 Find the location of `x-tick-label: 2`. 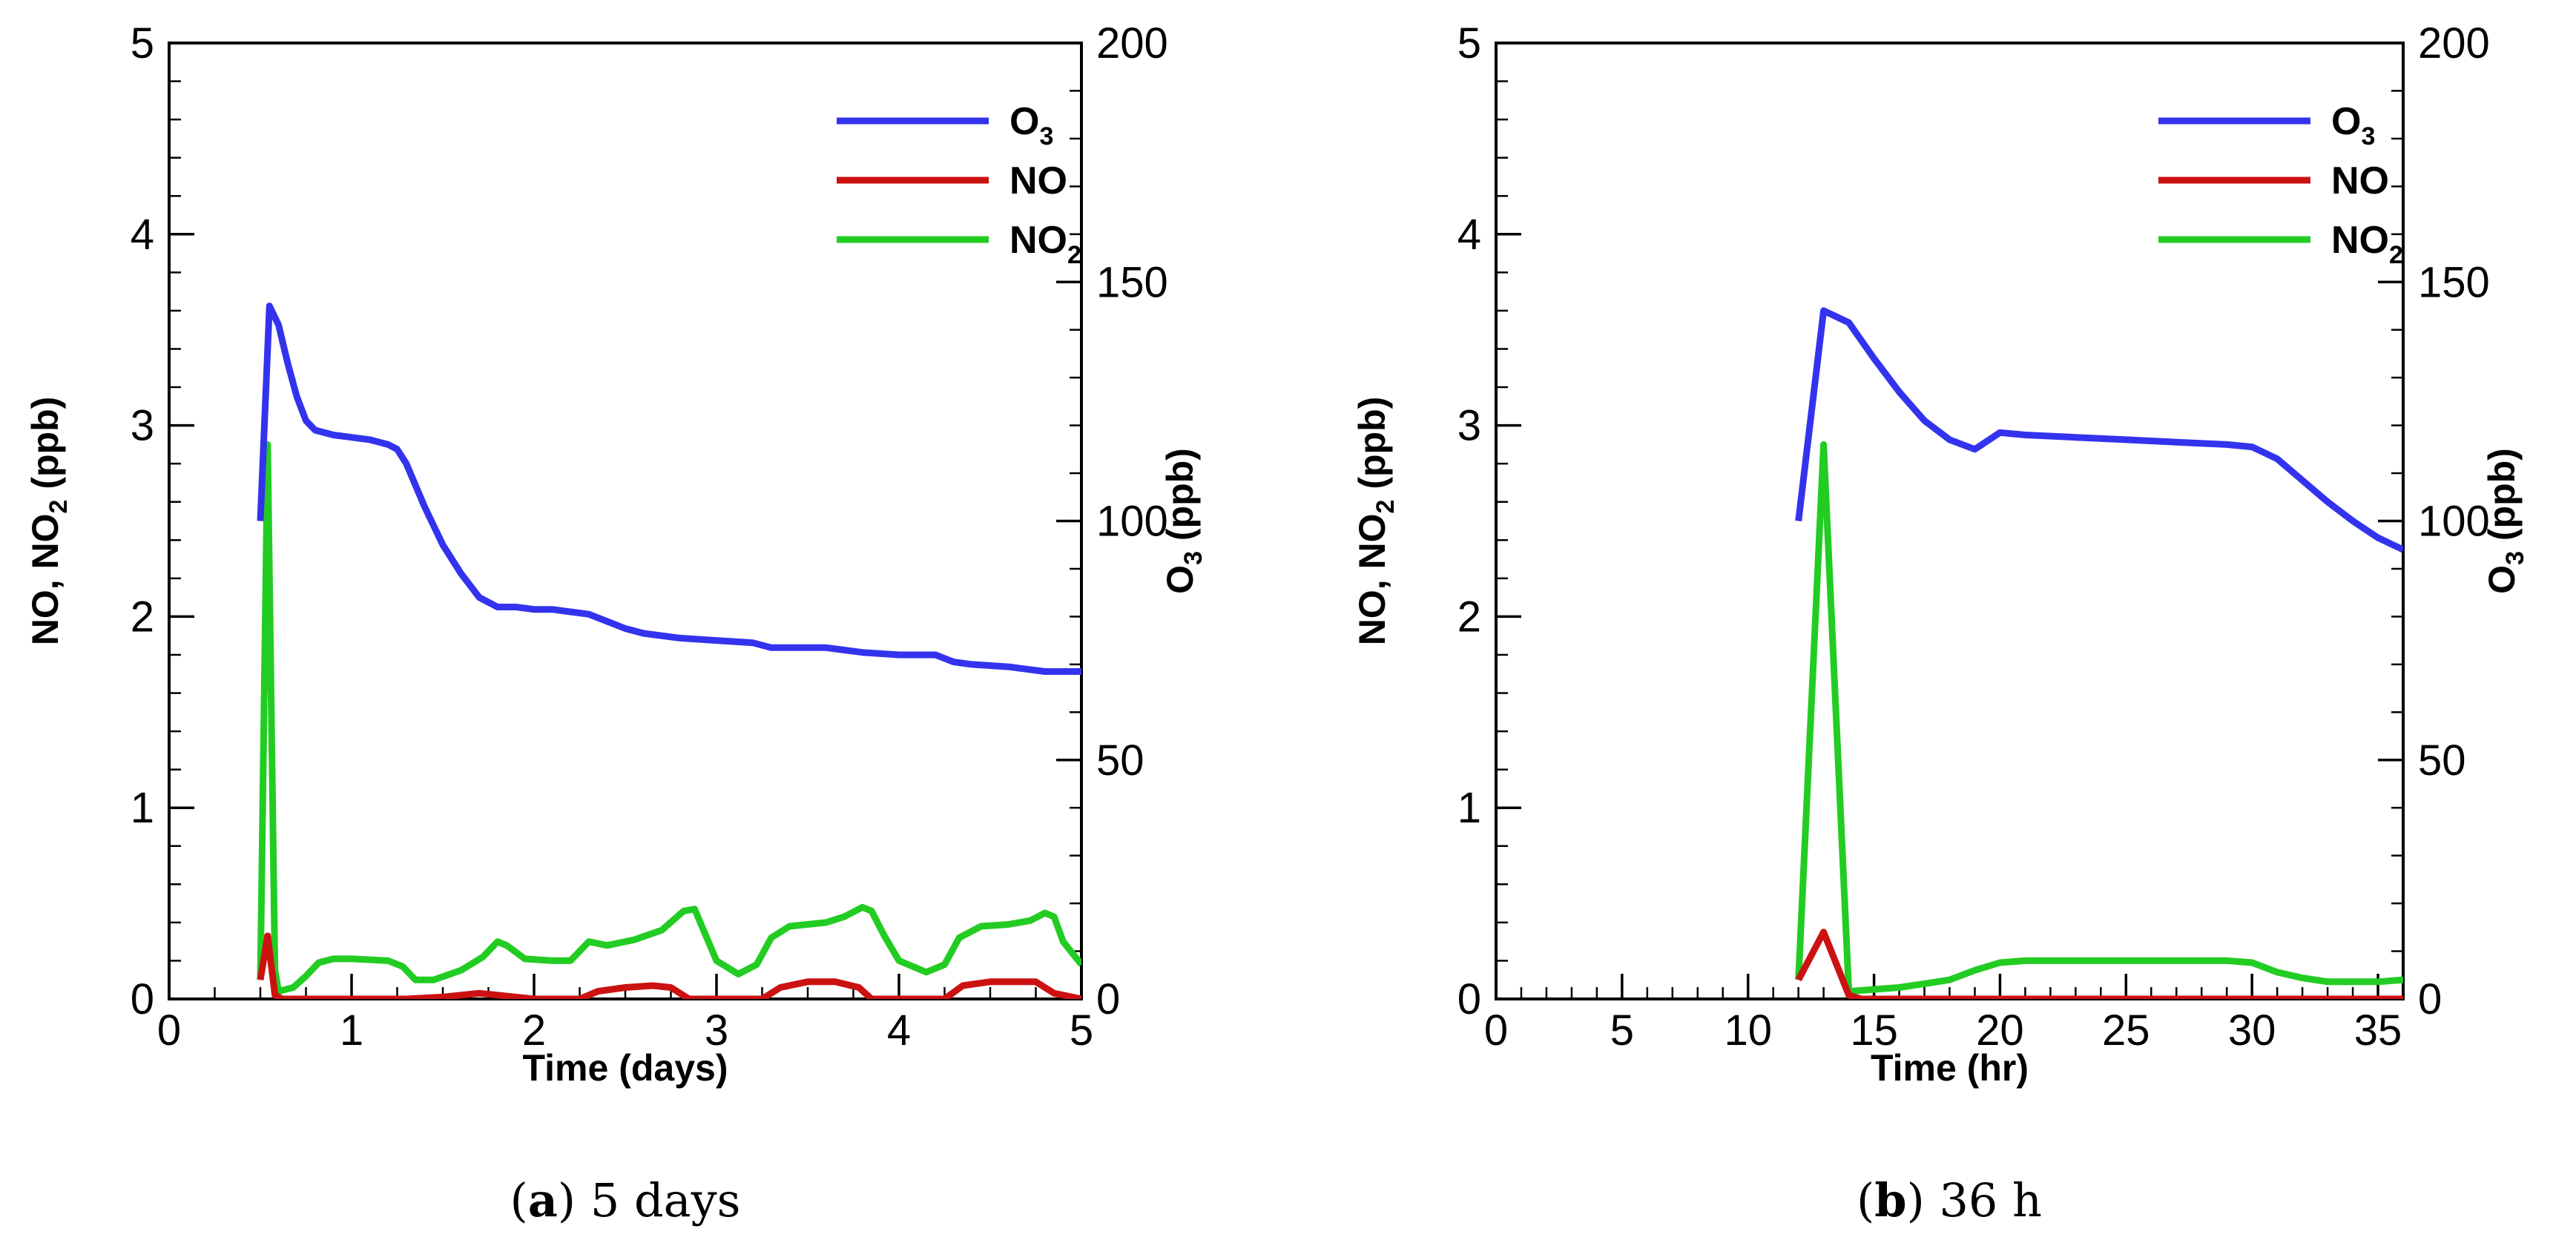

x-tick-label: 2 is located at coordinates (534, 1030).